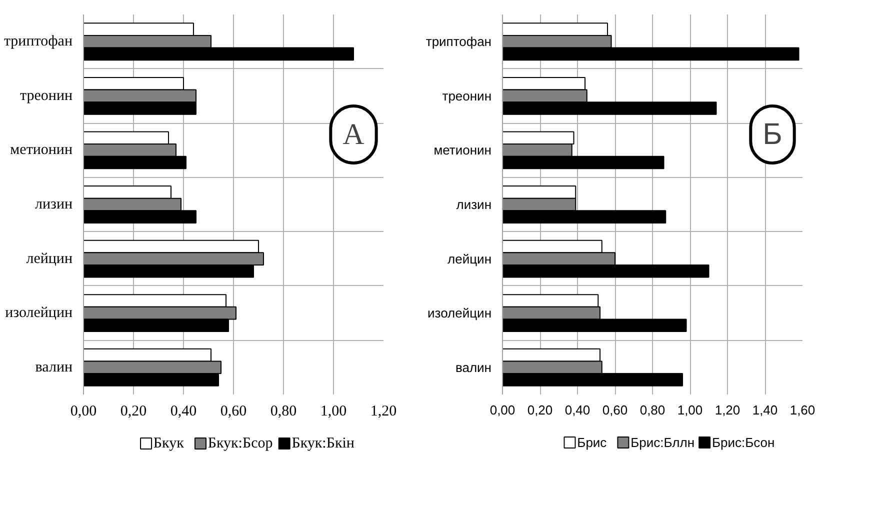 This screenshot has width=876, height=532. Describe the element at coordinates (662, 442) in the screenshot. I see `legend-label: Брис:Бллн` at that location.